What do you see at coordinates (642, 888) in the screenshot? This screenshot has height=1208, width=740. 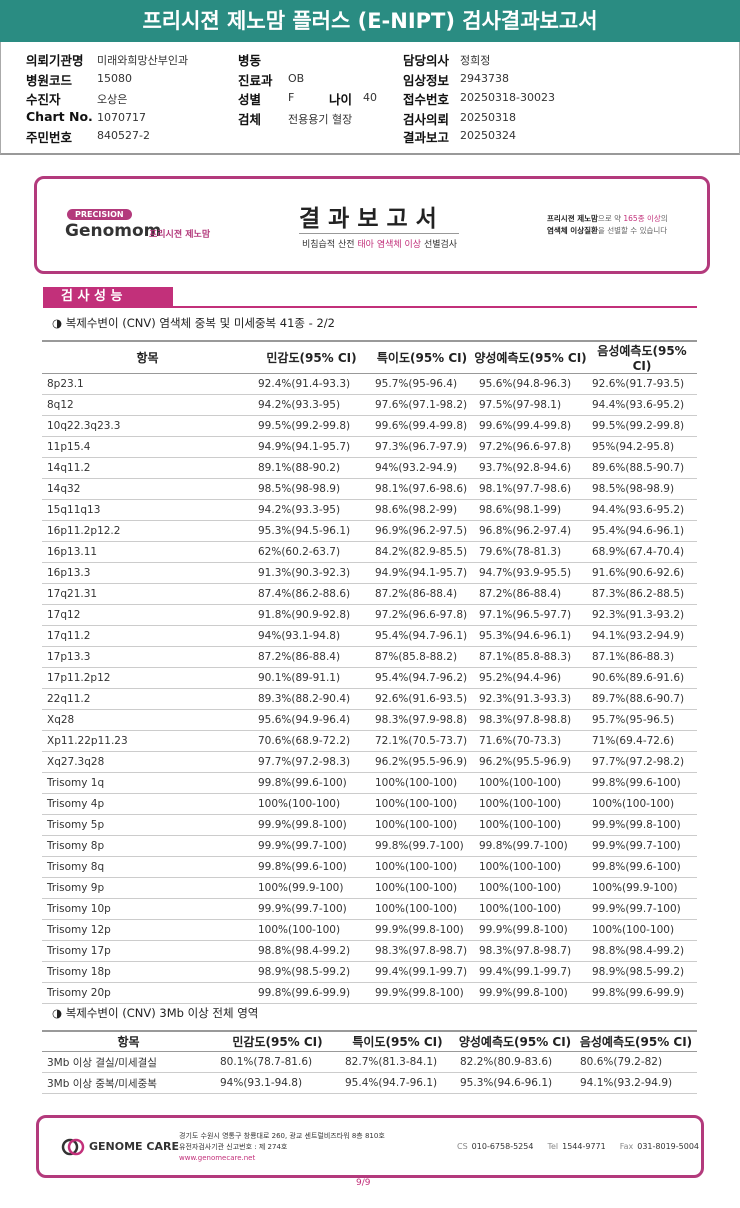 I see `cell-value: 100%(99.9-100)` at bounding box center [642, 888].